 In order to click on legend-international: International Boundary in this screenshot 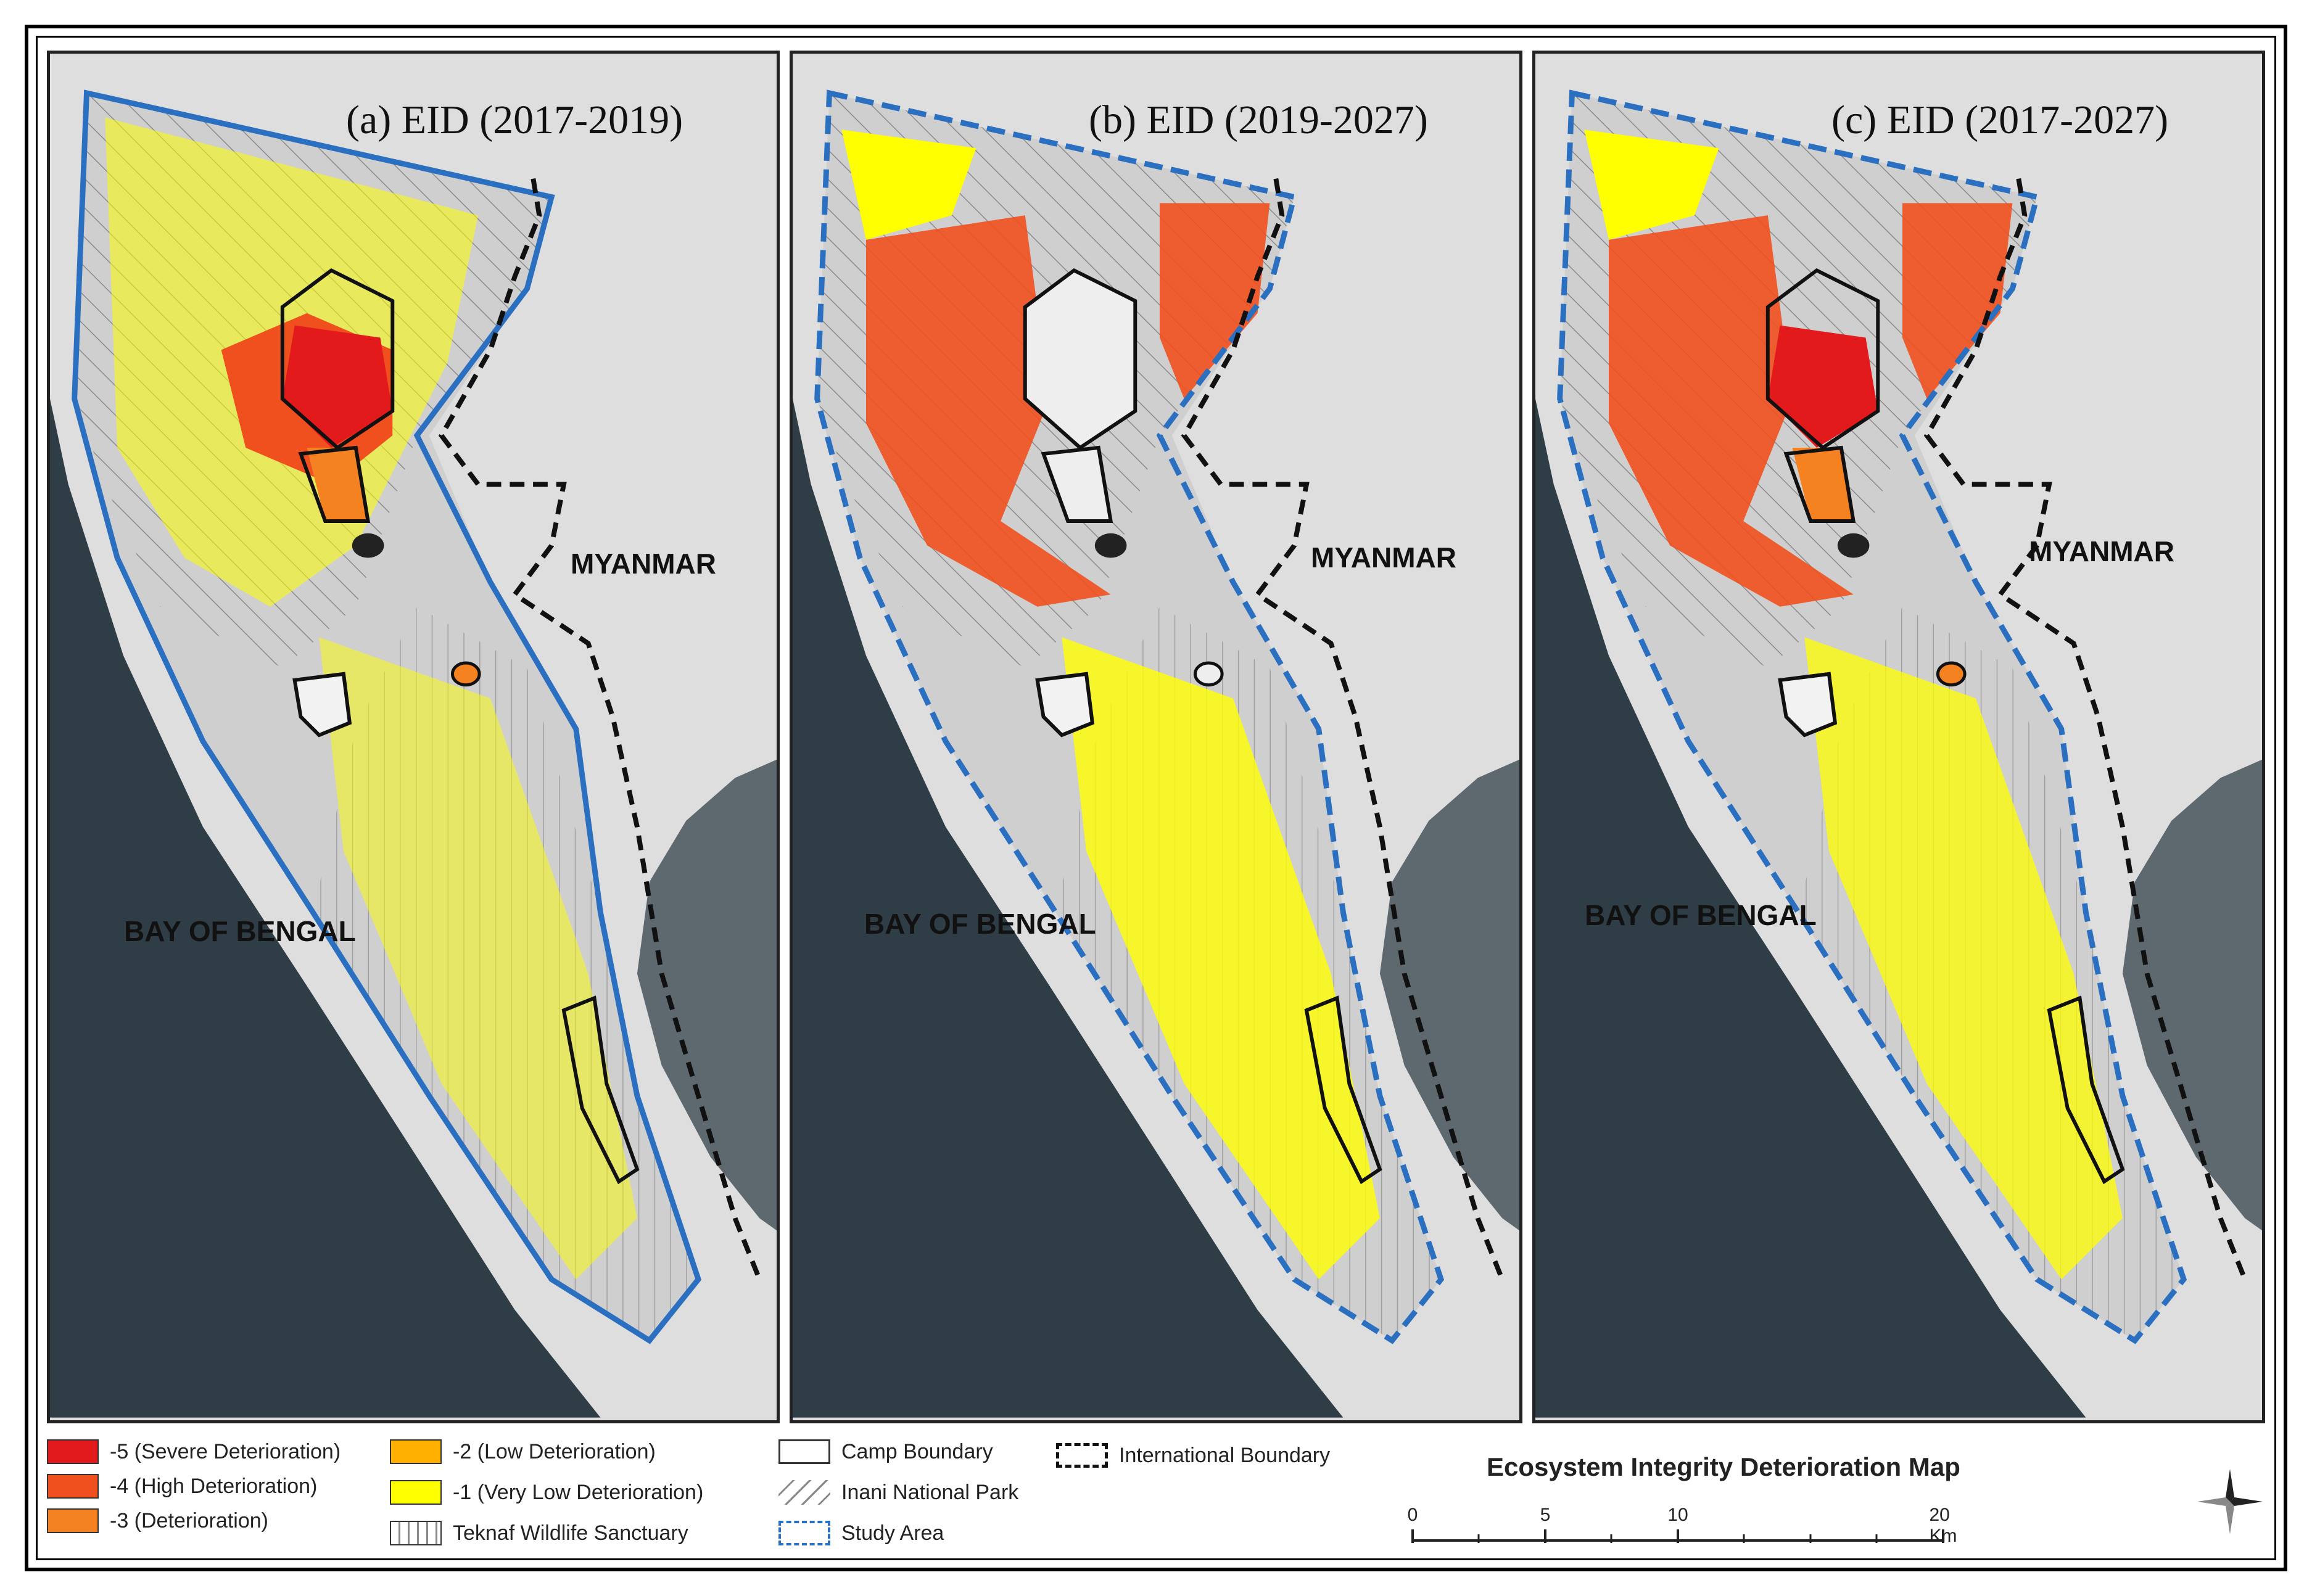, I will do `click(1193, 1455)`.